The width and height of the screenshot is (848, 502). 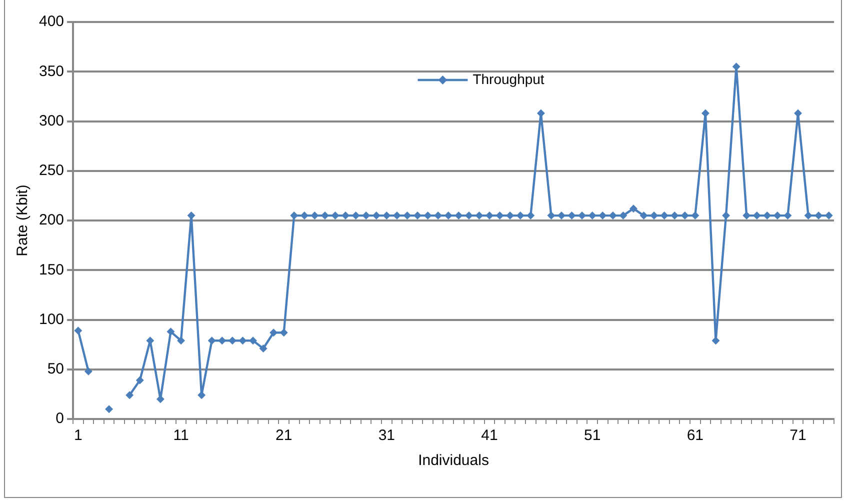 I want to click on y-tick-label: 250, so click(x=51, y=171).